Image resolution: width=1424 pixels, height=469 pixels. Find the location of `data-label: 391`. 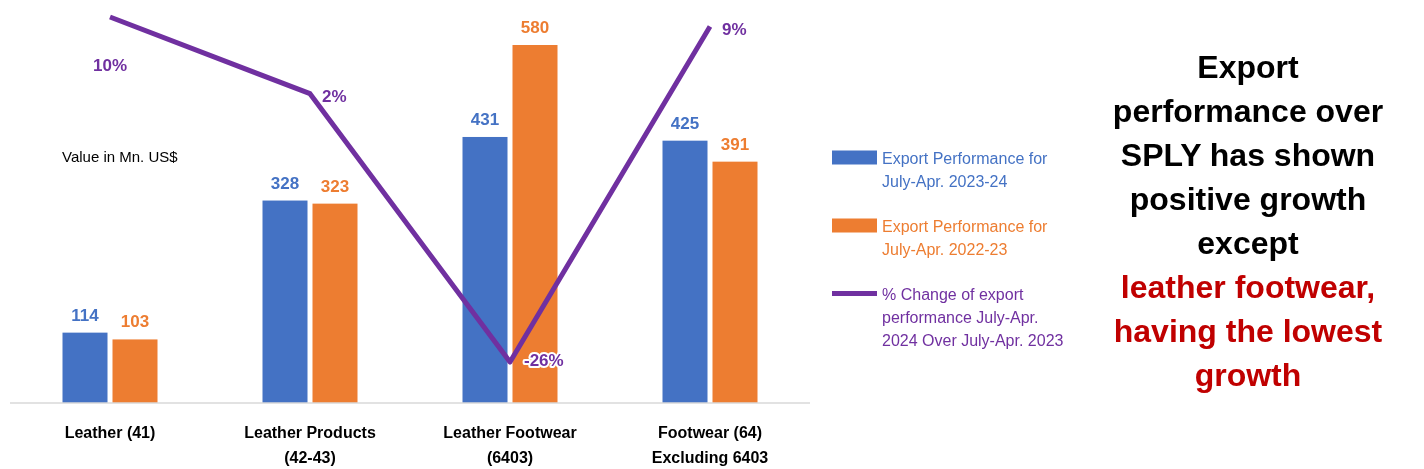

data-label: 391 is located at coordinates (735, 144).